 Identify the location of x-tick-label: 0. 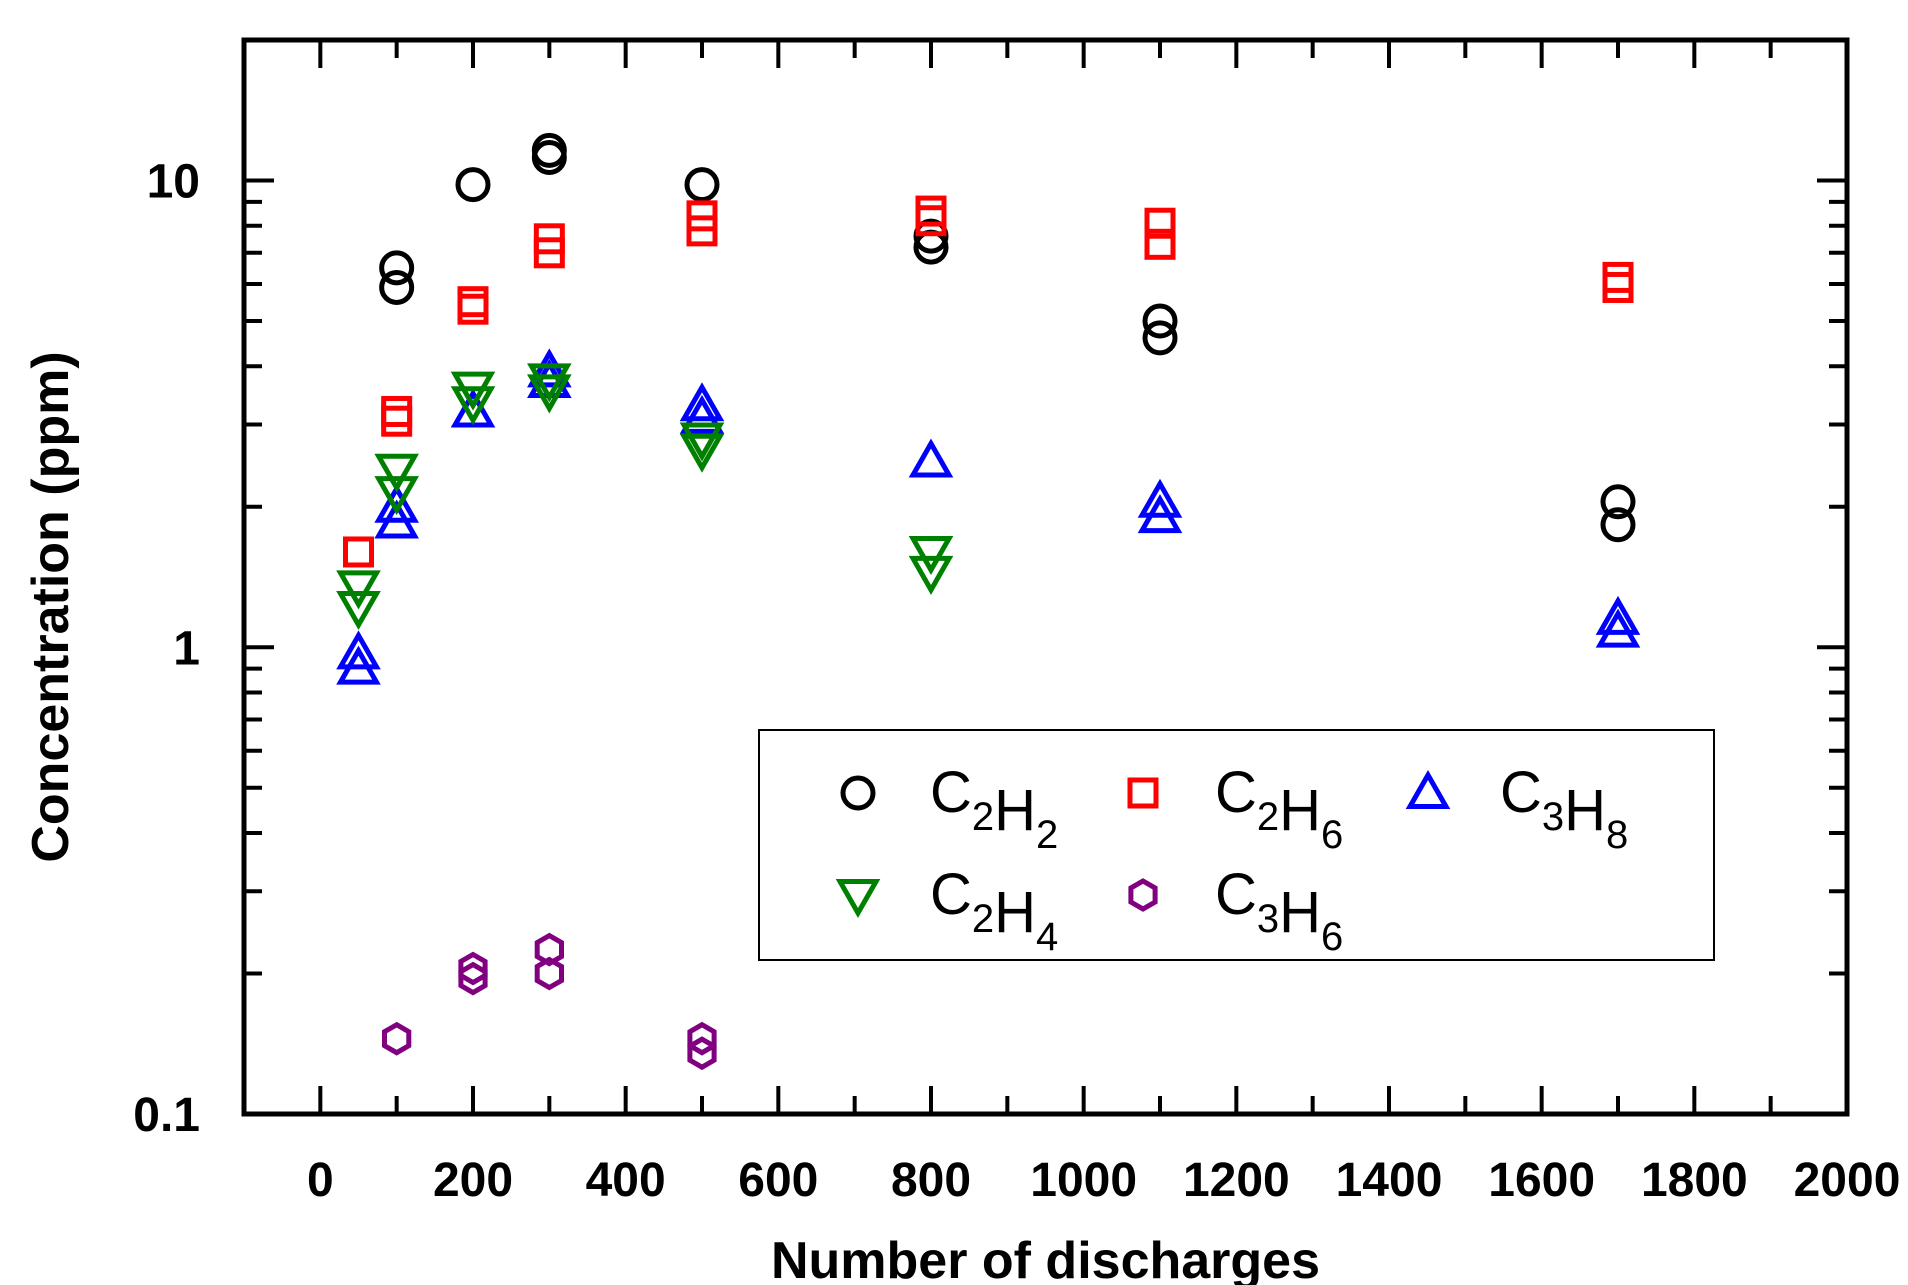
(320, 1180).